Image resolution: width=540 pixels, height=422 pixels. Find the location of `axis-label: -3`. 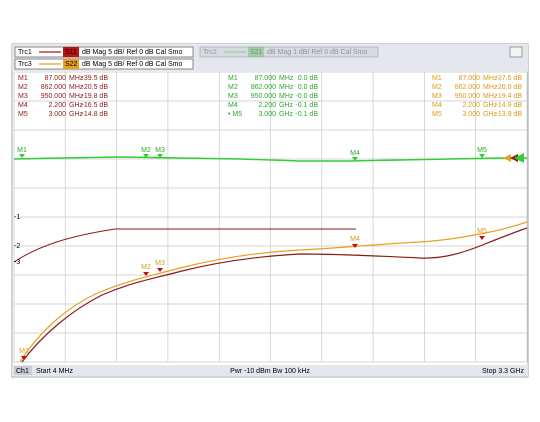

axis-label: -3 is located at coordinates (17, 262).